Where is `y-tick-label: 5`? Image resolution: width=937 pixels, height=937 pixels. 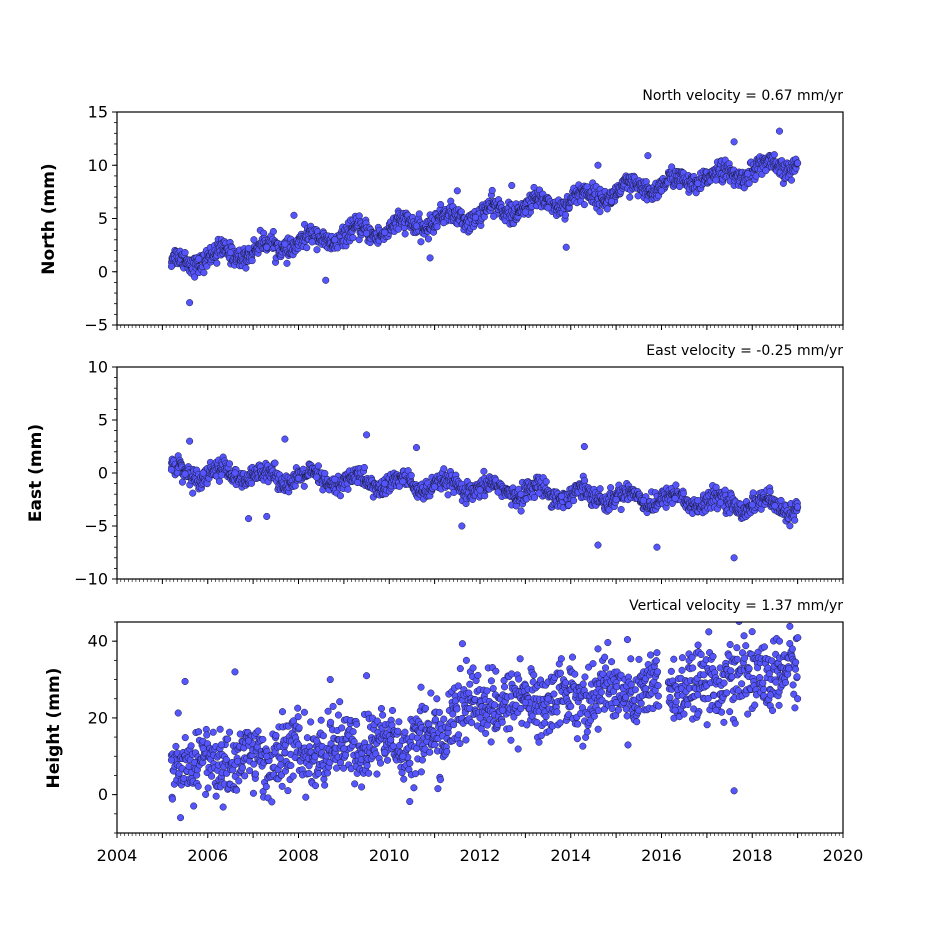
y-tick-label: 5 is located at coordinates (103, 218).